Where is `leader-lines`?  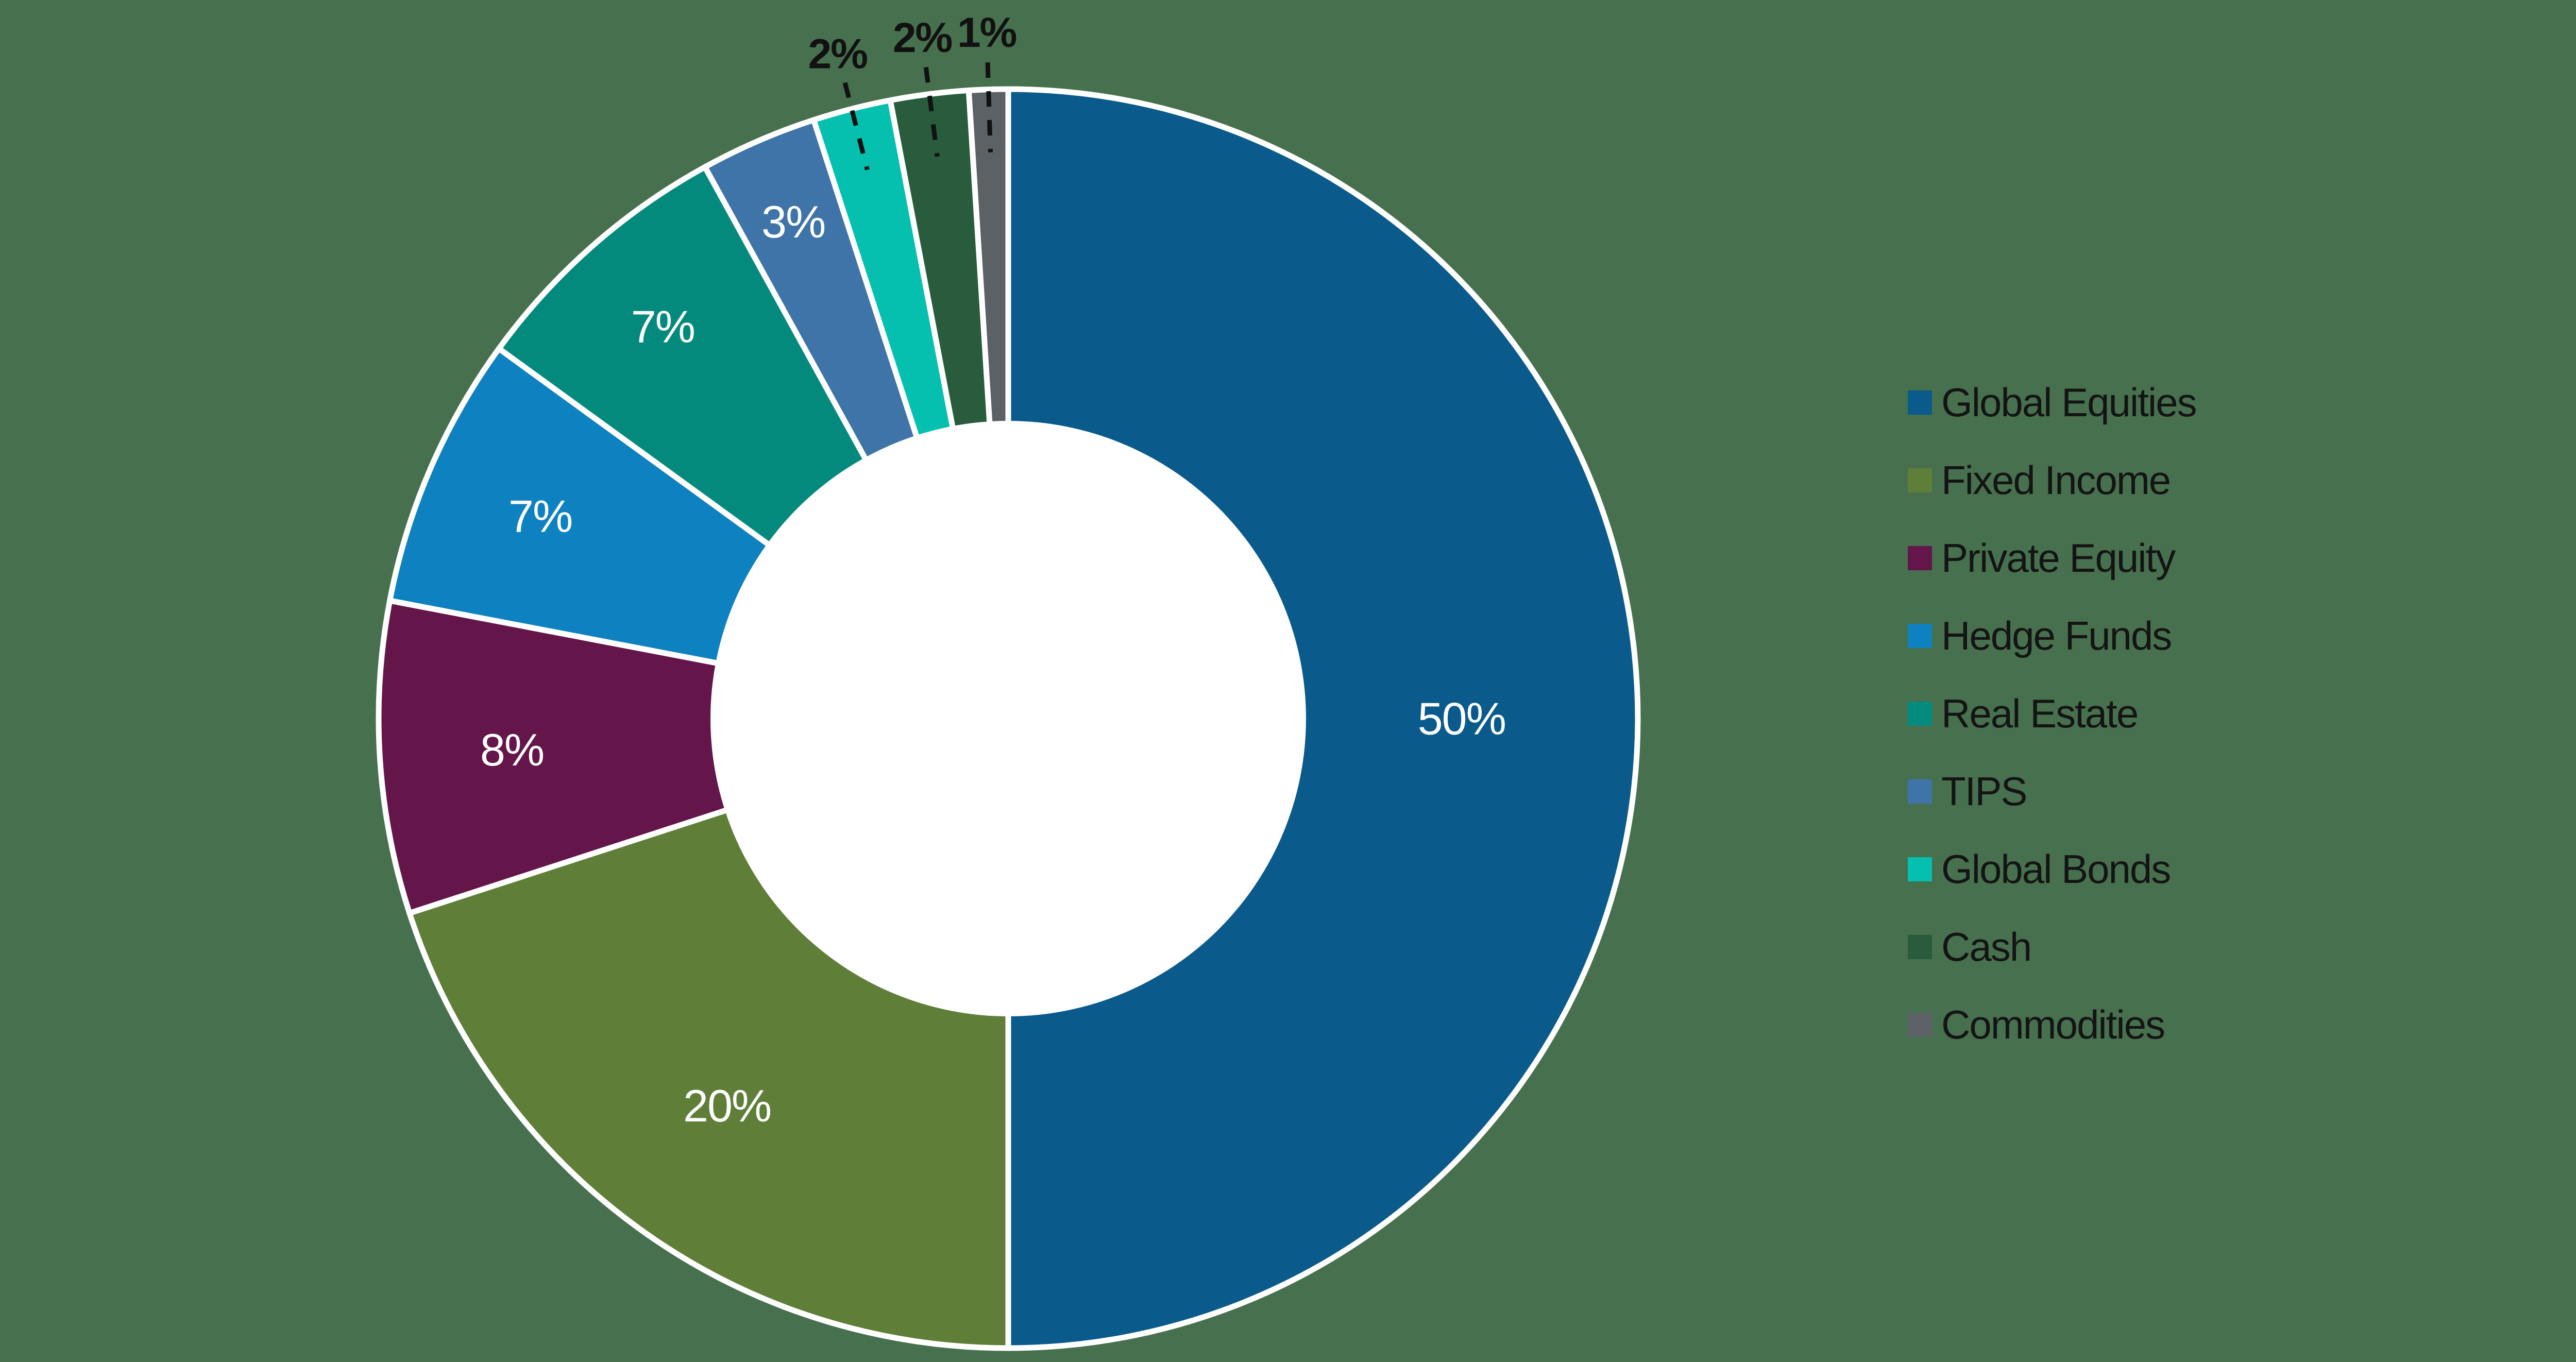 leader-lines is located at coordinates (917, 116).